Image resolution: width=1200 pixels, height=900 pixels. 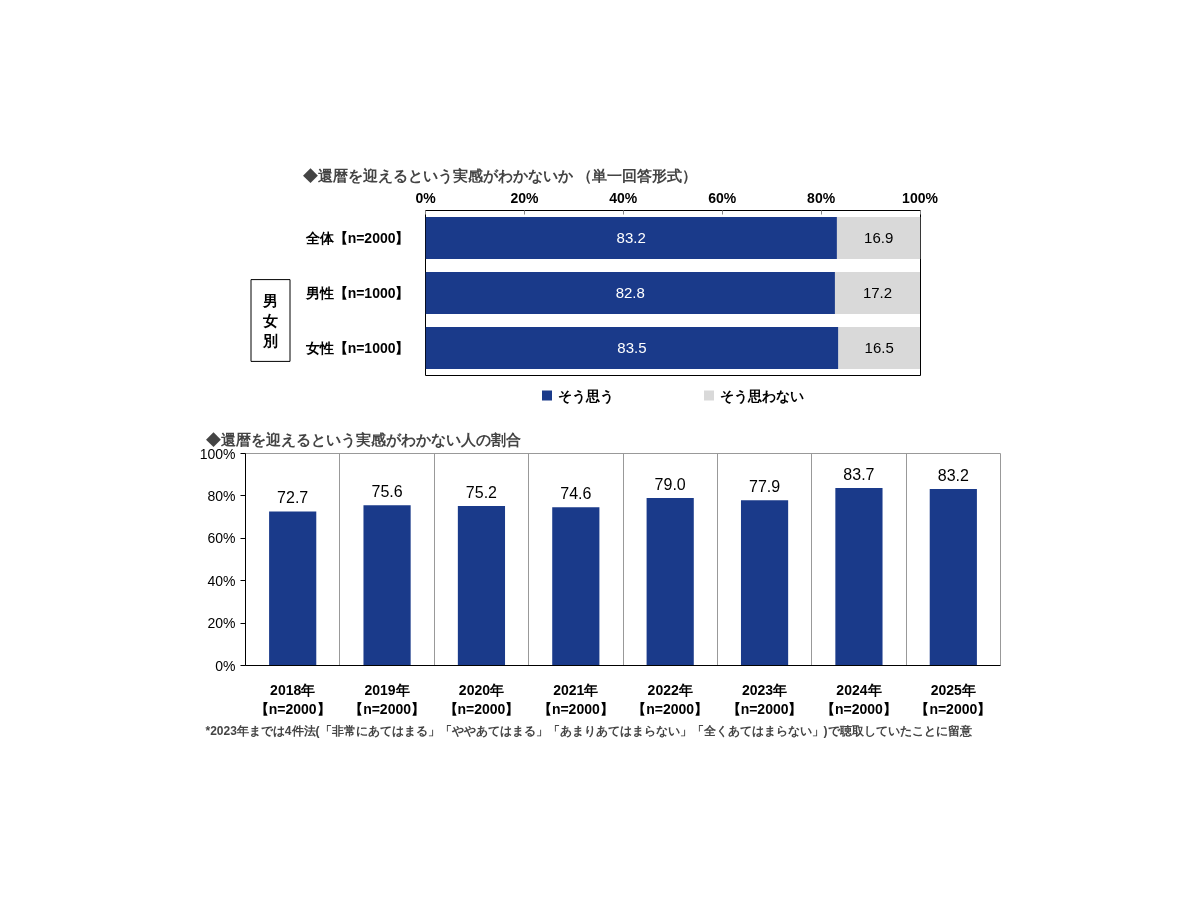 What do you see at coordinates (859, 475) in the screenshot?
I see `data-label: 83.7` at bounding box center [859, 475].